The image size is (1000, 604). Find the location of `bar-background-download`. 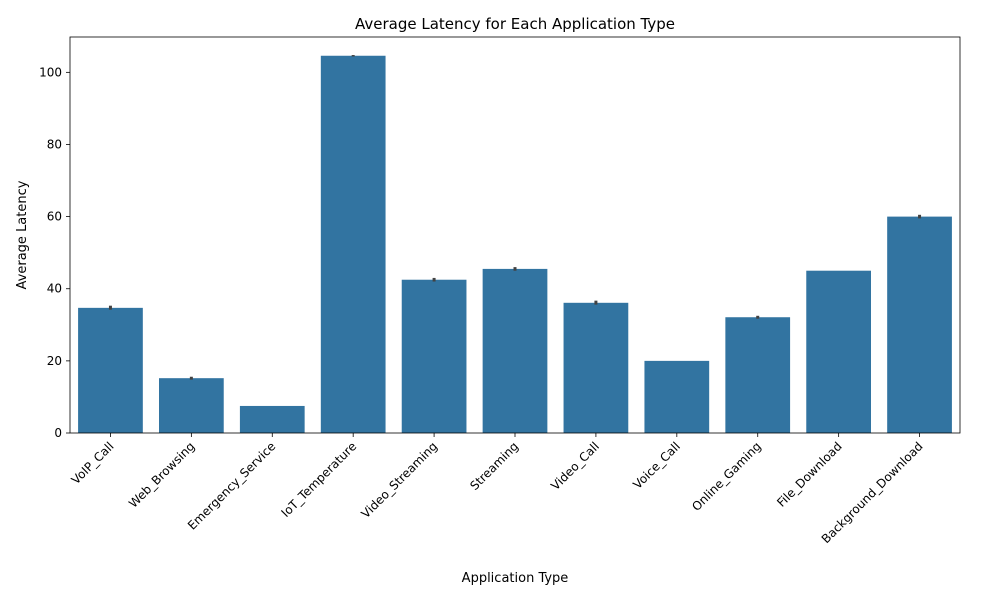

bar-background-download is located at coordinates (919, 324).